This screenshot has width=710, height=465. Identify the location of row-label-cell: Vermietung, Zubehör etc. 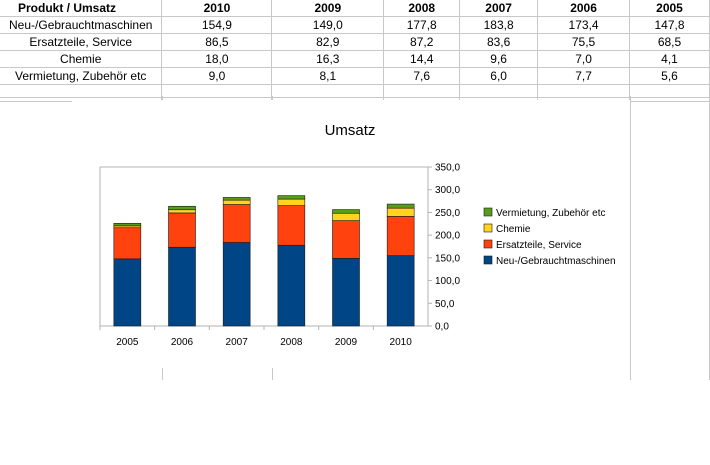
(81, 76).